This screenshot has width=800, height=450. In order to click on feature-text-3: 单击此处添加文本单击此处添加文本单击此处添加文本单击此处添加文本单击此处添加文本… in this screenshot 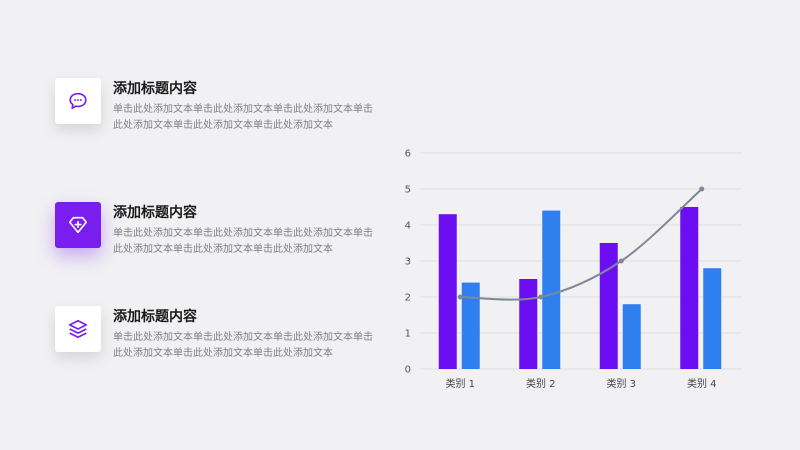, I will do `click(243, 345)`.